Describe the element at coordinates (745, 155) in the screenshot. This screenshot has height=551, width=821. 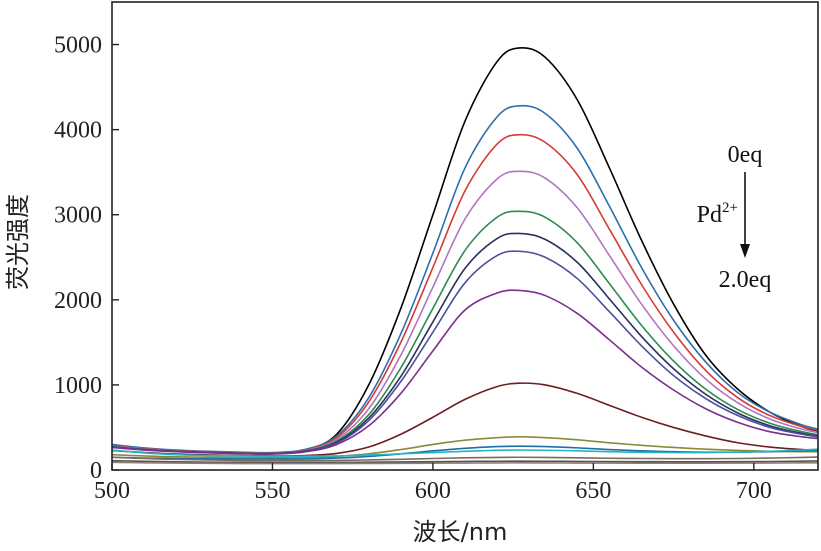
I see `annotation-start-label: 0eq` at that location.